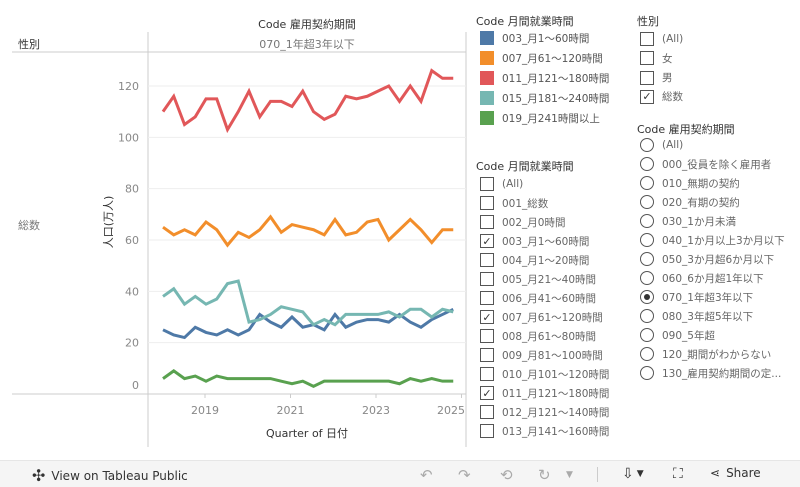  Describe the element at coordinates (661, 97) in the screenshot. I see `checkbox-option: ✓ 総数` at that location.